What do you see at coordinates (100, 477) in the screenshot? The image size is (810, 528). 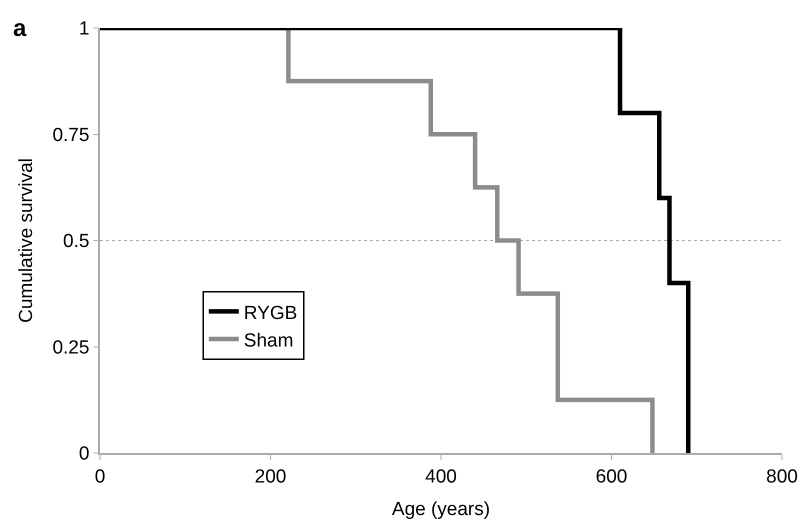 I see `x-tick-label: 0` at bounding box center [100, 477].